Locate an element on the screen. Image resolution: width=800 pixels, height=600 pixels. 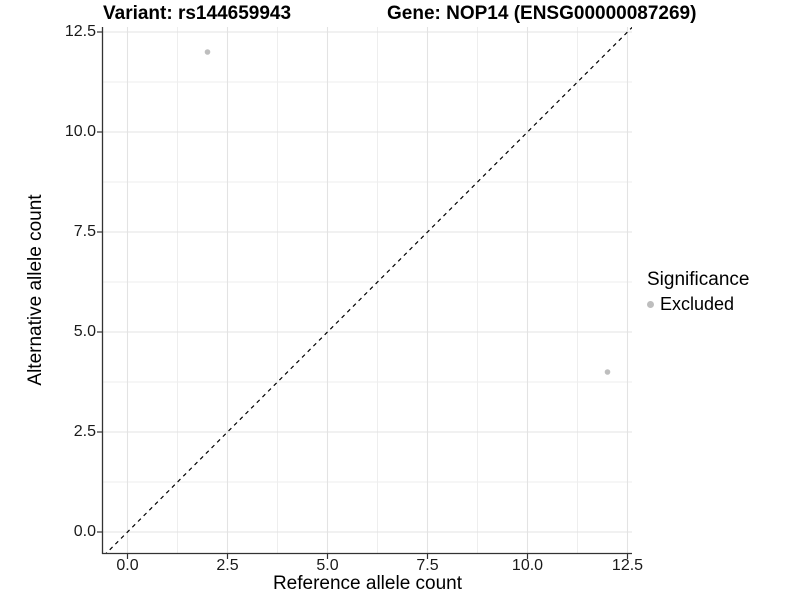
x-tick-label: 0.0 is located at coordinates (127, 565).